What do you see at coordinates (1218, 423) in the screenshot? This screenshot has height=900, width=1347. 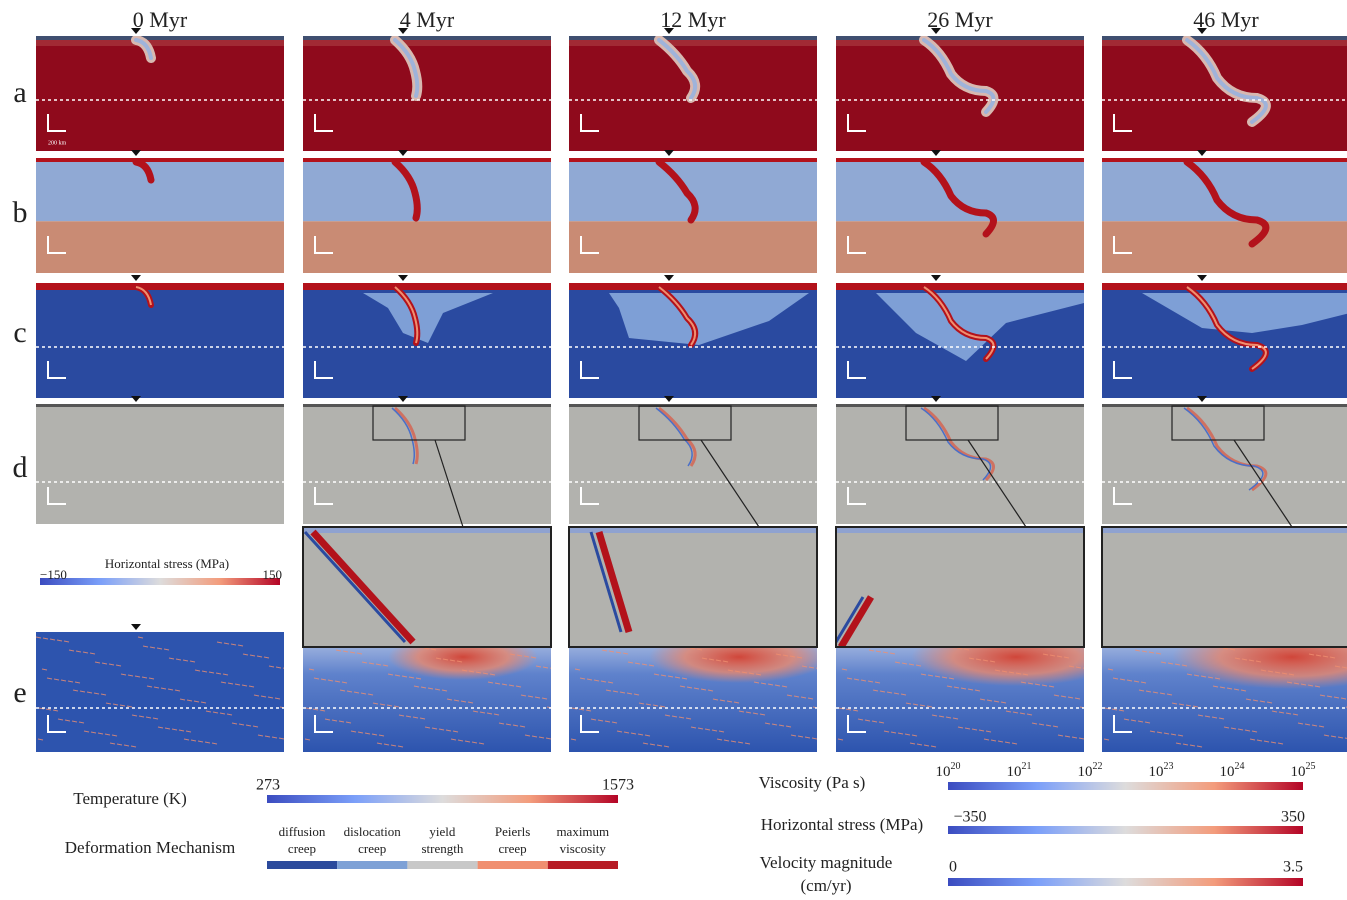 I see `zoom-box` at bounding box center [1218, 423].